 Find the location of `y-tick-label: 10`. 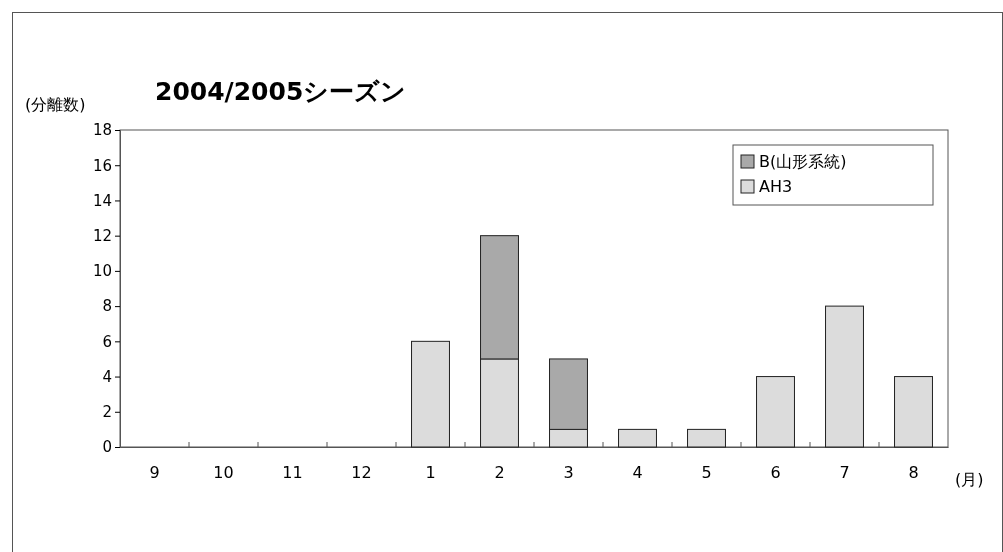

y-tick-label: 10 is located at coordinates (102, 271).